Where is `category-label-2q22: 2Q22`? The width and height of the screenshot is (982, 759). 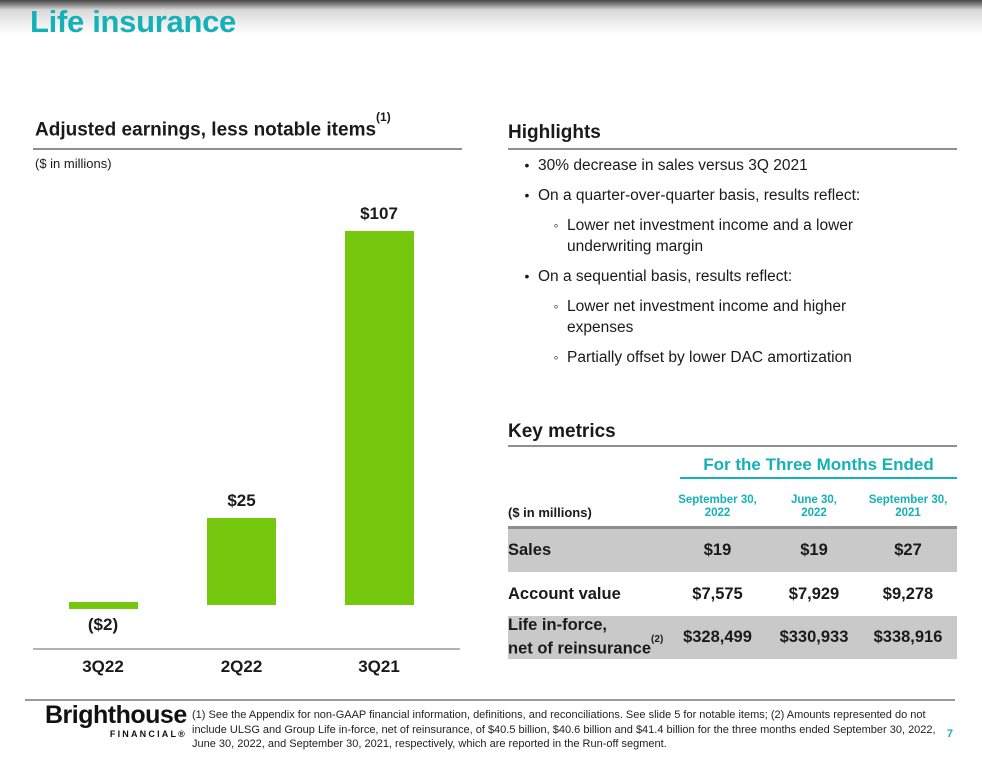 category-label-2q22: 2Q22 is located at coordinates (241, 666).